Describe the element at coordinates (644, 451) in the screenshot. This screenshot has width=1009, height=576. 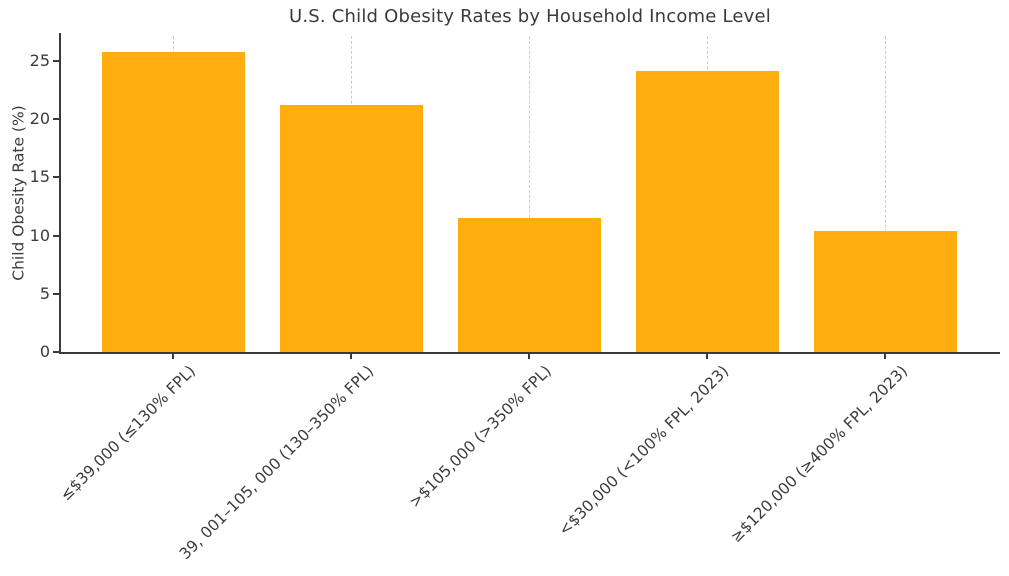
I see `x-tick-label-3: <$30,000 (<100% FPL, 2023)` at that location.